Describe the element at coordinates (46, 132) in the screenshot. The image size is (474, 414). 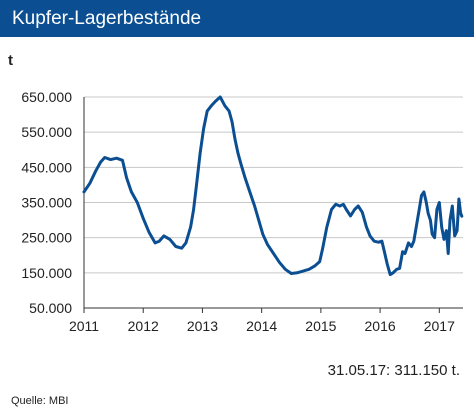
I see `y-tick-label: 550.000` at that location.